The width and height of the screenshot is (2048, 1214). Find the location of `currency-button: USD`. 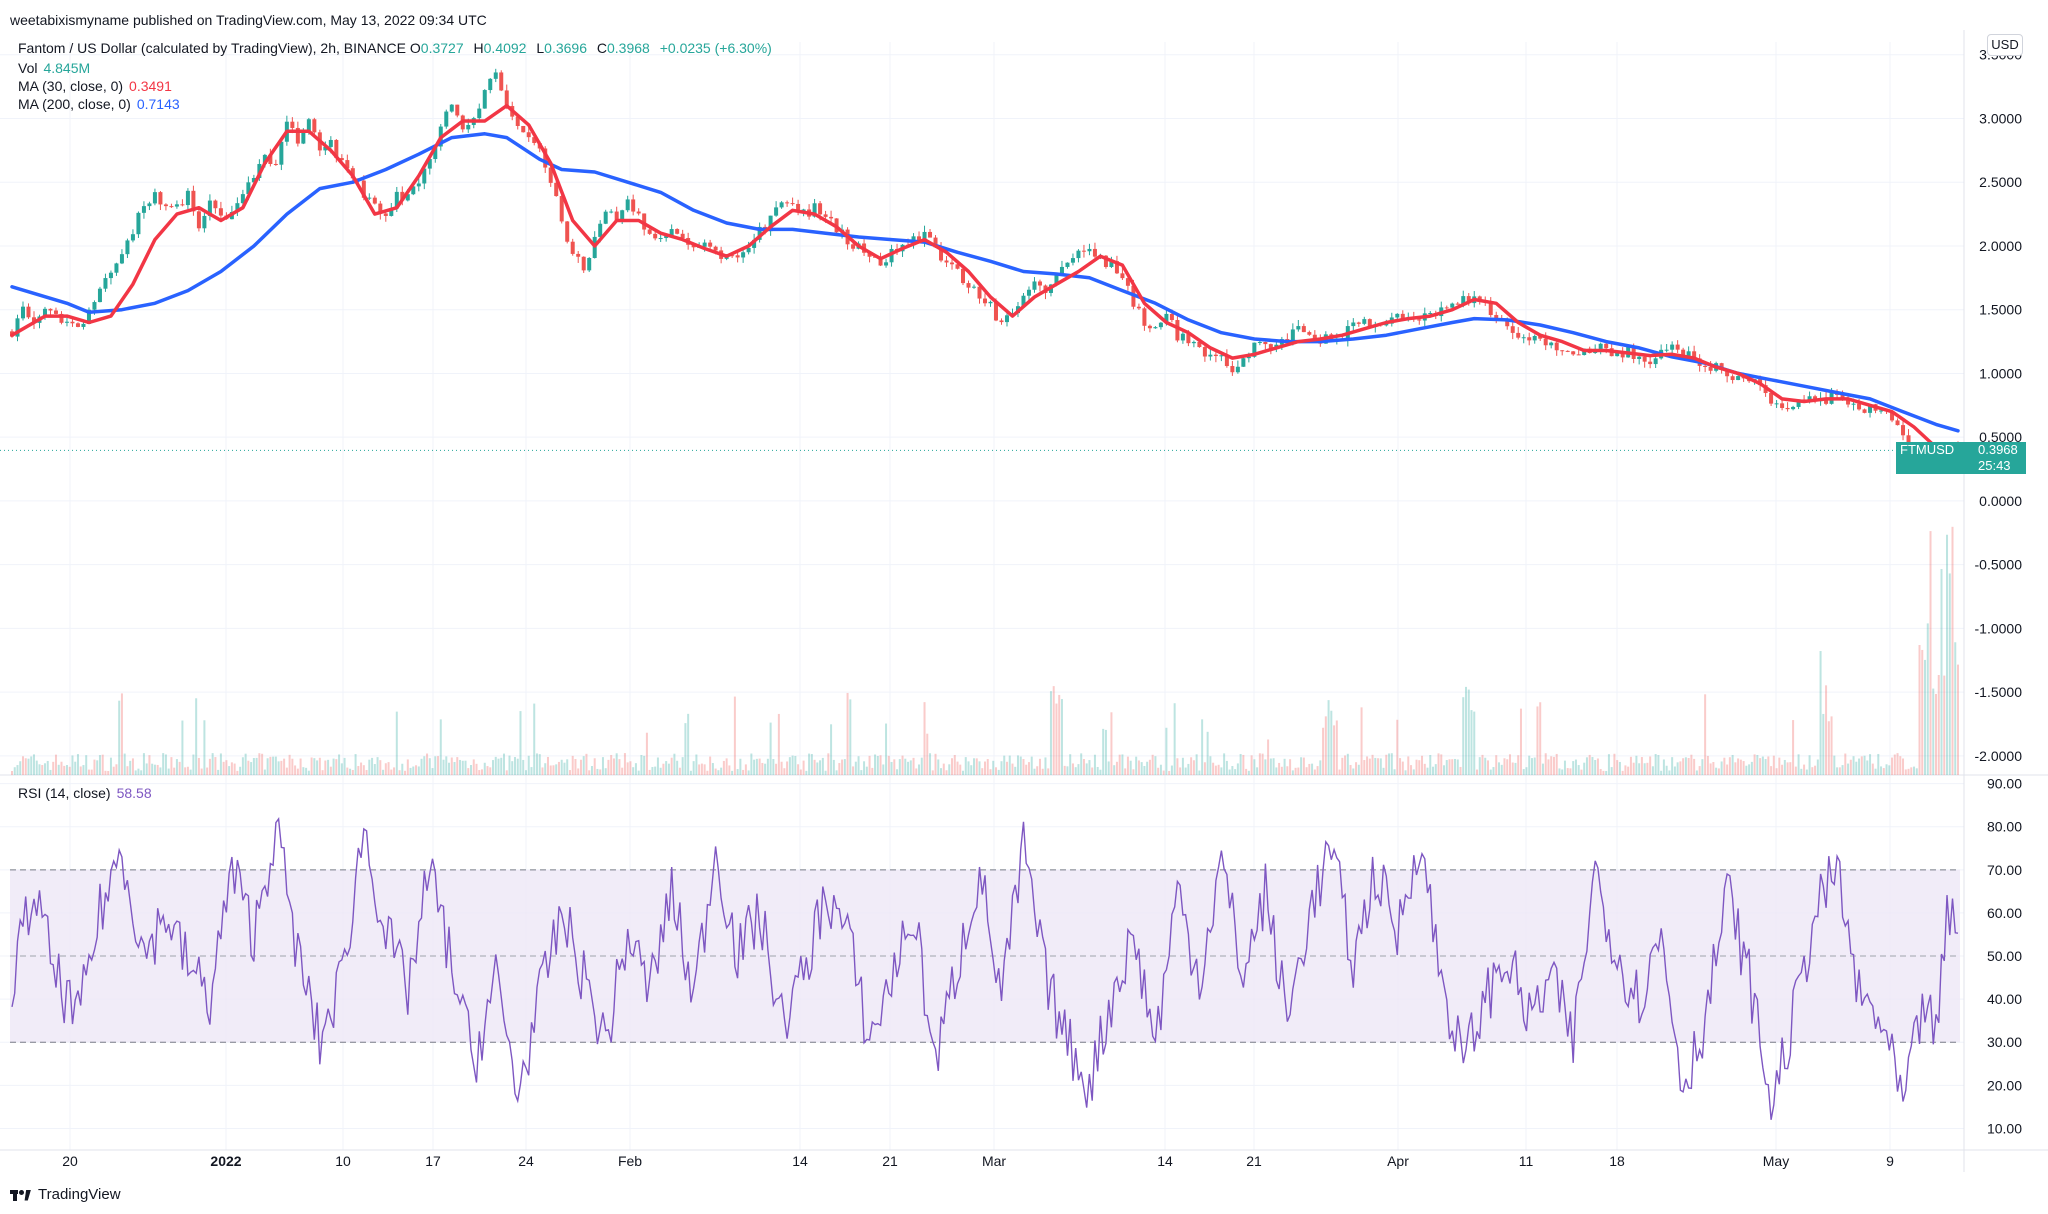

currency-button: USD is located at coordinates (2005, 45).